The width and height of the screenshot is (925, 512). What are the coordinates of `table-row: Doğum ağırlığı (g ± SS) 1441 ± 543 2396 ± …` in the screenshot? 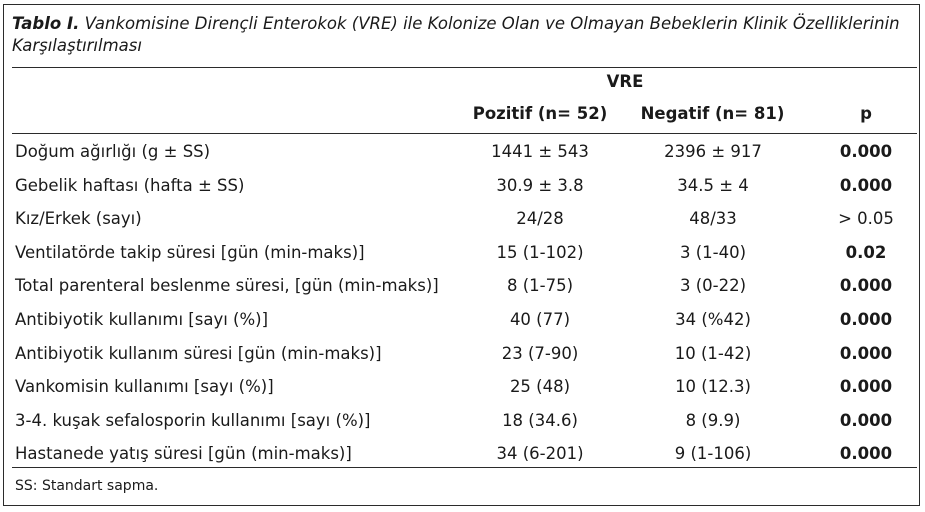 It's located at (462, 151).